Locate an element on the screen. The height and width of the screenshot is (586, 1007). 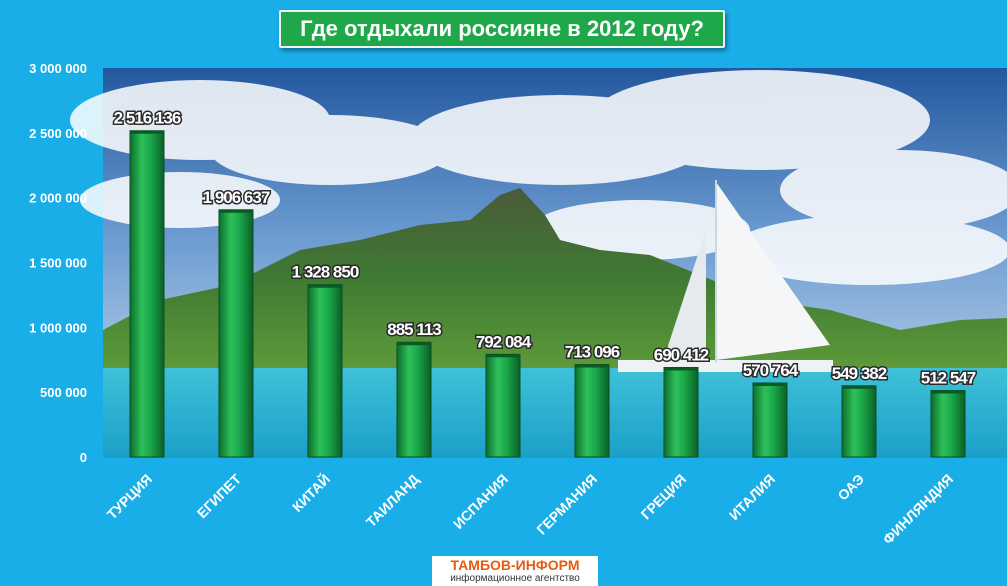
y-tick-label: 500 000 is located at coordinates (63, 392).